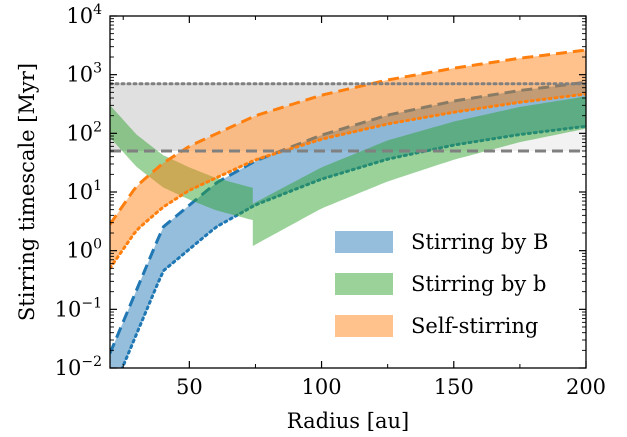 This screenshot has width=627, height=437. Describe the element at coordinates (348, 421) in the screenshot. I see `x-axis-label: Radius [au]` at that location.